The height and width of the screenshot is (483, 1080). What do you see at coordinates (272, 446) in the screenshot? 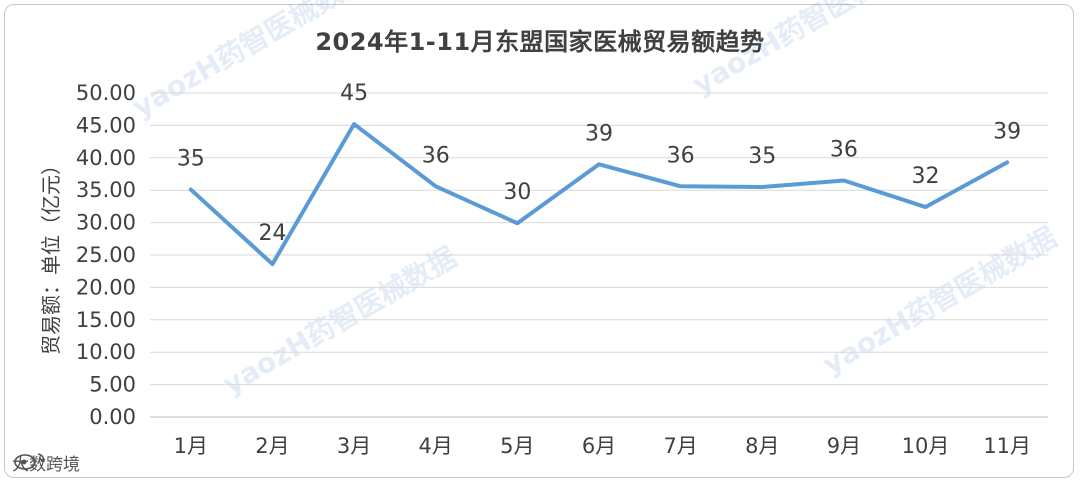
I see `x-tick-label: 2月` at bounding box center [272, 446].